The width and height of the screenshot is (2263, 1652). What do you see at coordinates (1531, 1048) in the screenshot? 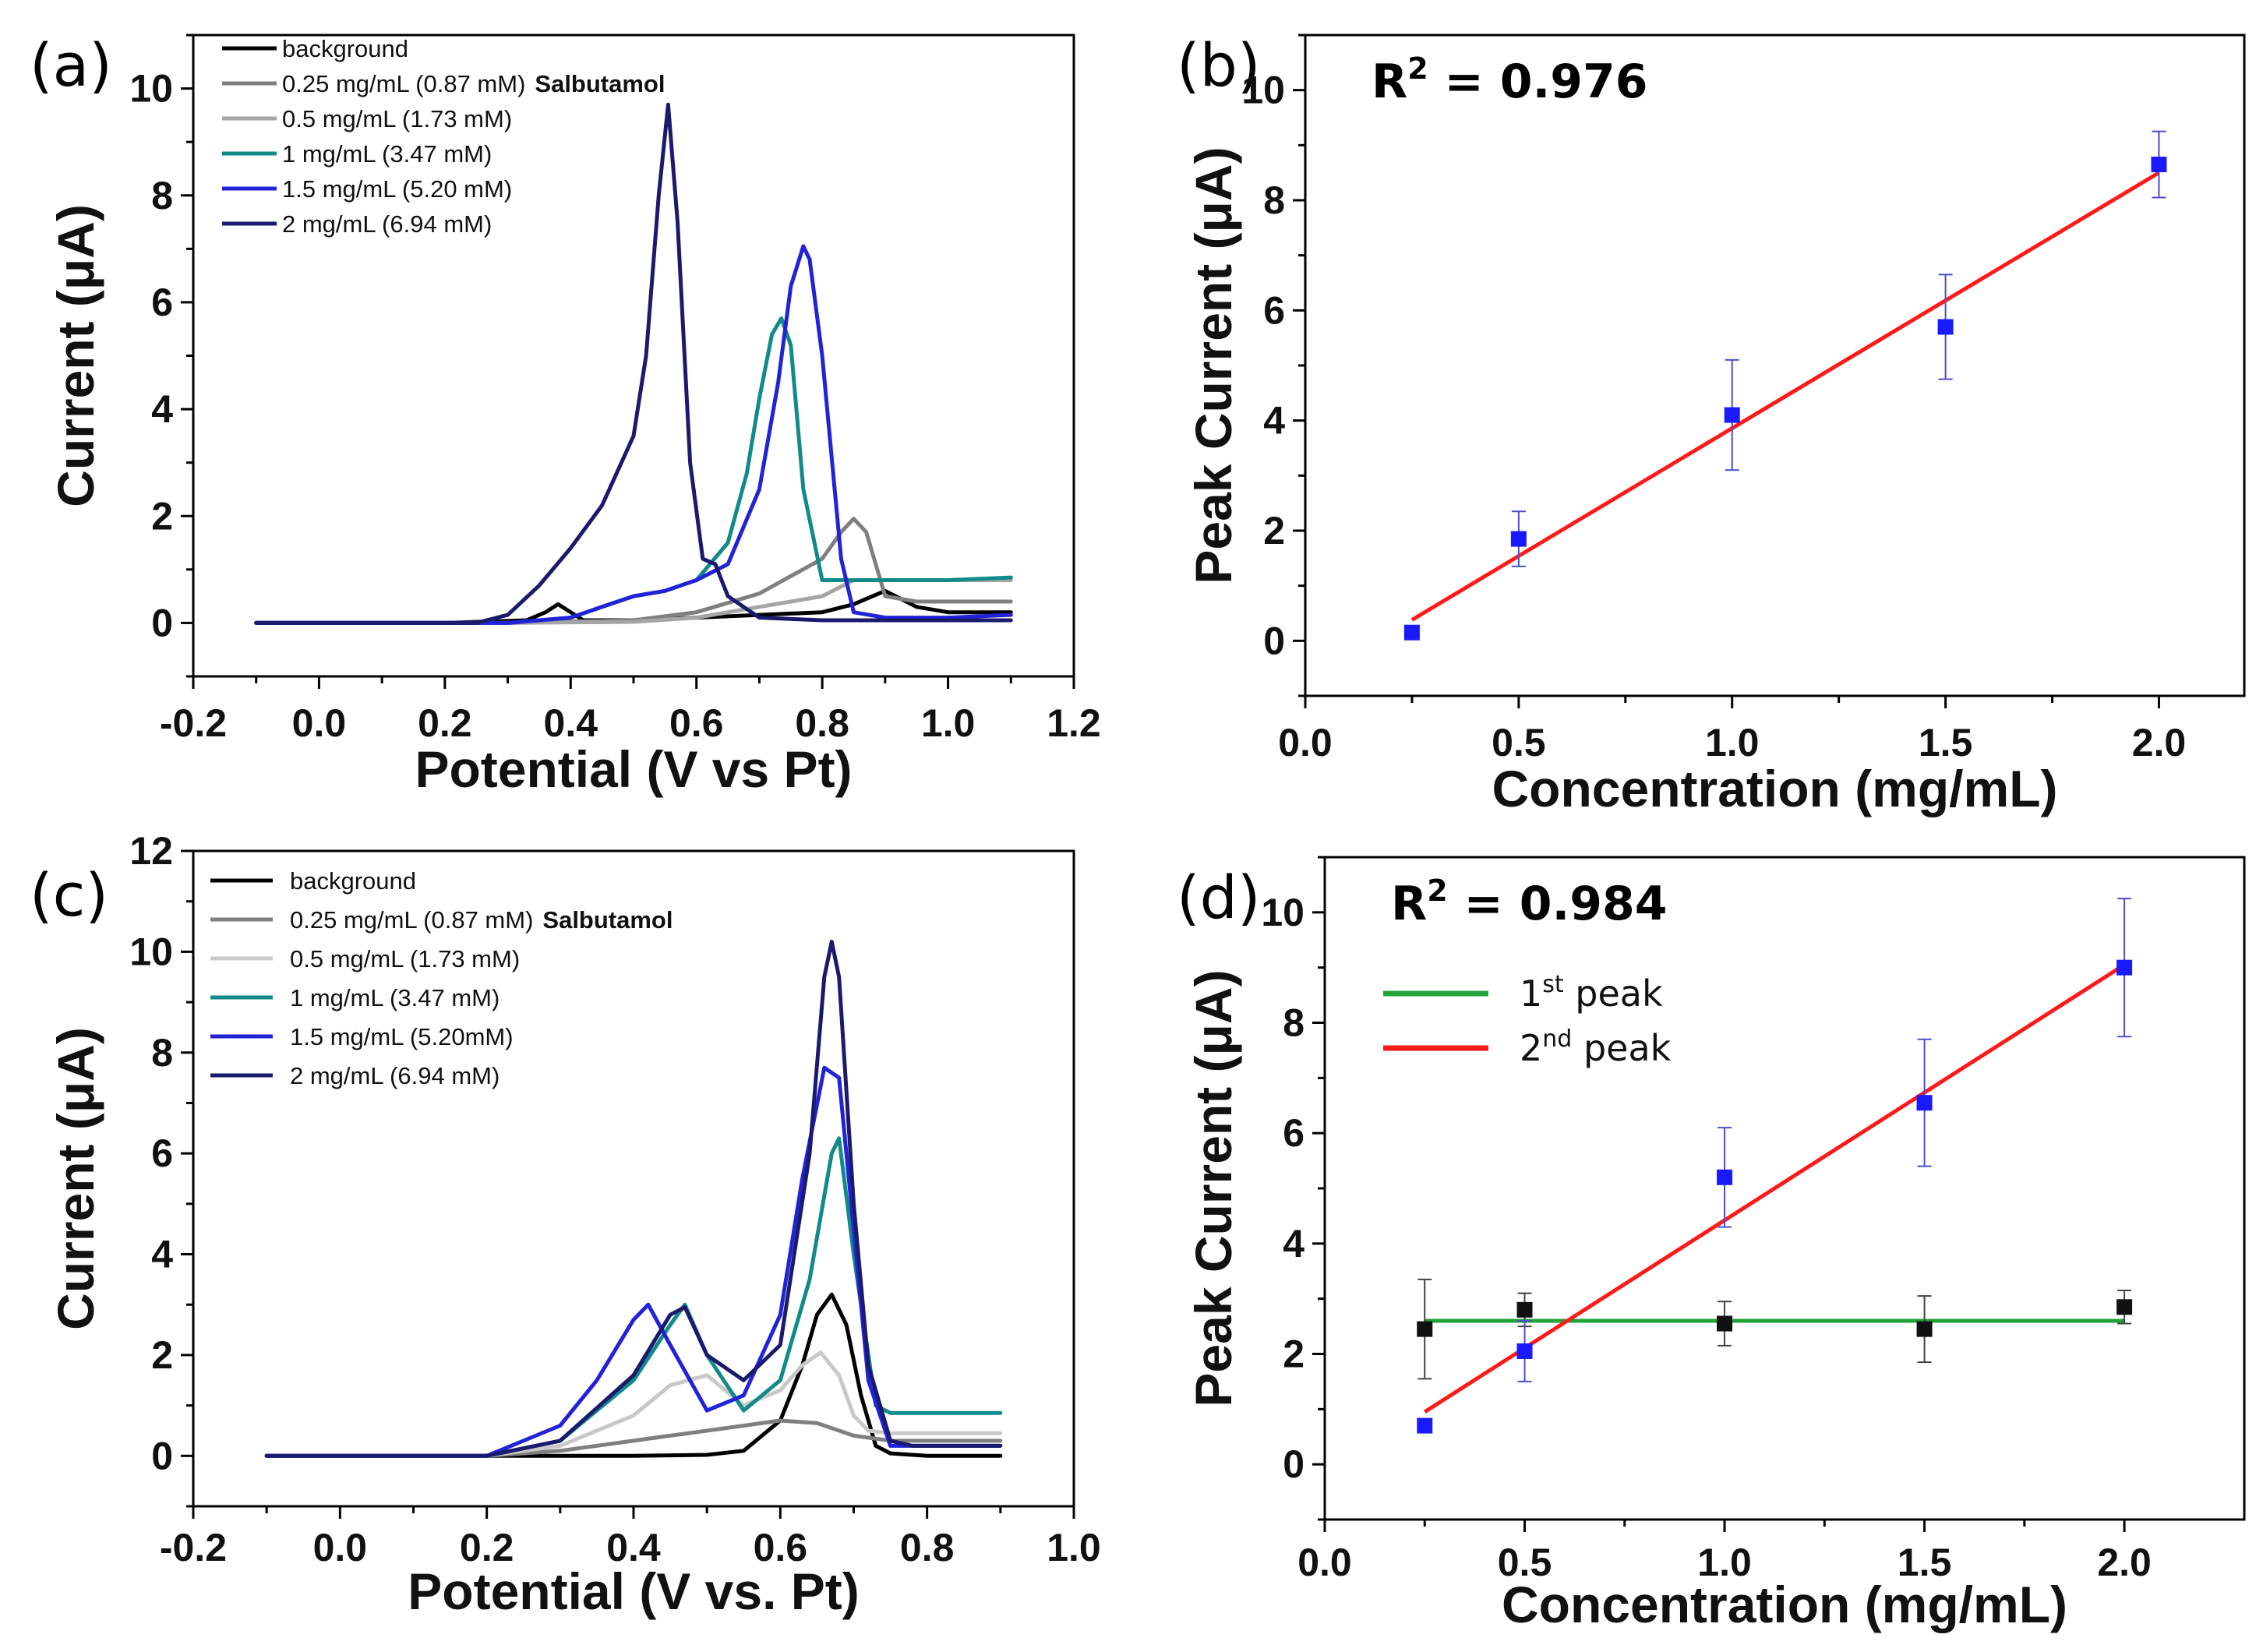
I see `legend-ordinal: 2` at bounding box center [1531, 1048].